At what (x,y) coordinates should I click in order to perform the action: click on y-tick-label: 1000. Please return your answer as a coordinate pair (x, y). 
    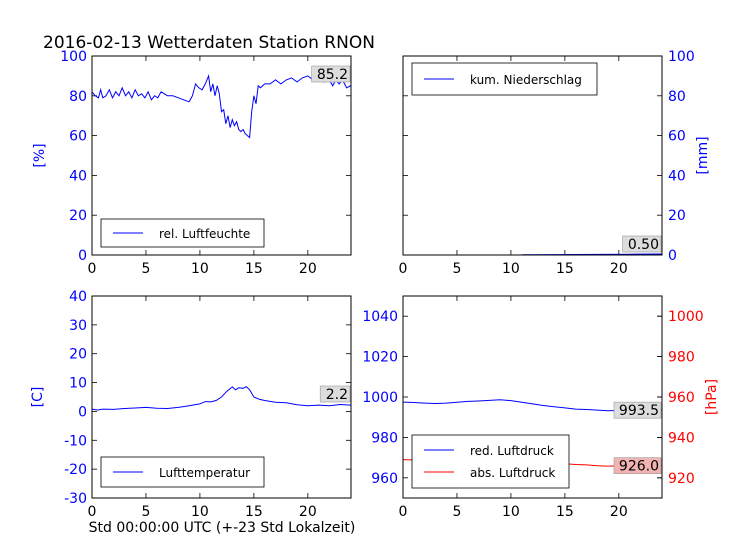
    Looking at the image, I should click on (380, 398).